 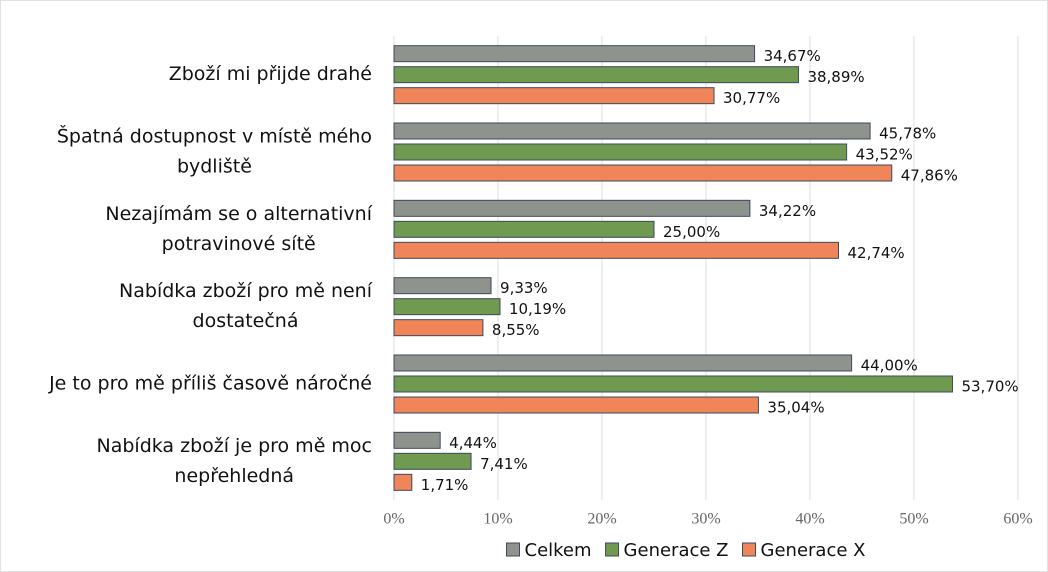 I want to click on data-label: 4,44%, so click(x=473, y=443).